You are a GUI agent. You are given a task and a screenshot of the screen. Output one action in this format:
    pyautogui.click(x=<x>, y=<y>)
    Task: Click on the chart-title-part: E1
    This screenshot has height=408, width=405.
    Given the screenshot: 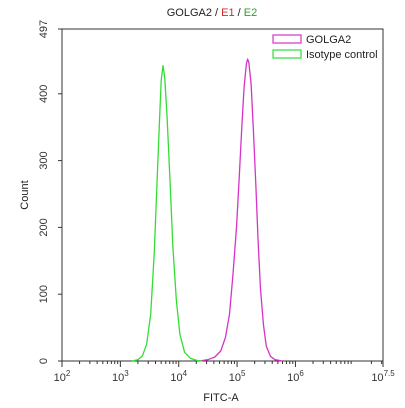 What is the action you would take?
    pyautogui.click(x=227, y=13)
    